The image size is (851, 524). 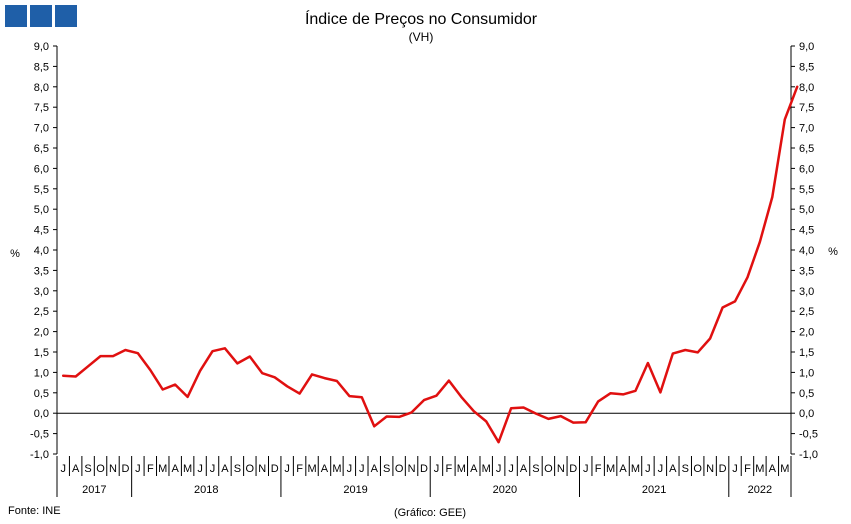 What do you see at coordinates (723, 469) in the screenshot?
I see `month-label: D` at bounding box center [723, 469].